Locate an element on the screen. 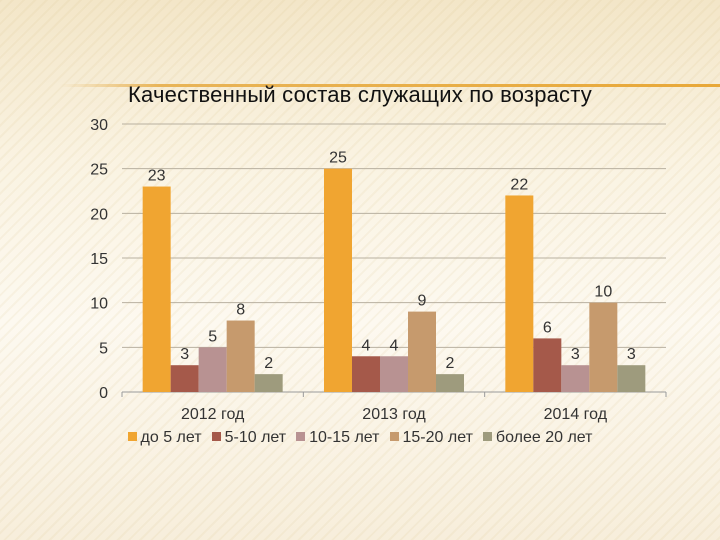 This screenshot has width=720, height=540. bar-value-label: 8 is located at coordinates (240, 310).